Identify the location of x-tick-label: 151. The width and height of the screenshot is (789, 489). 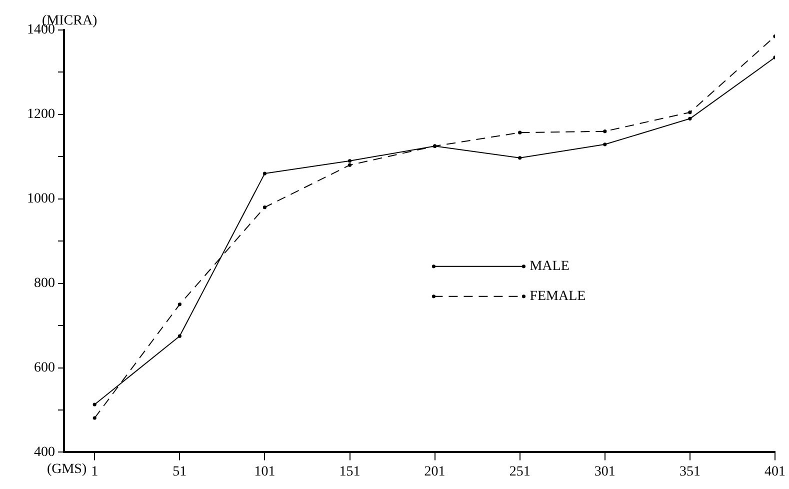
(349, 472).